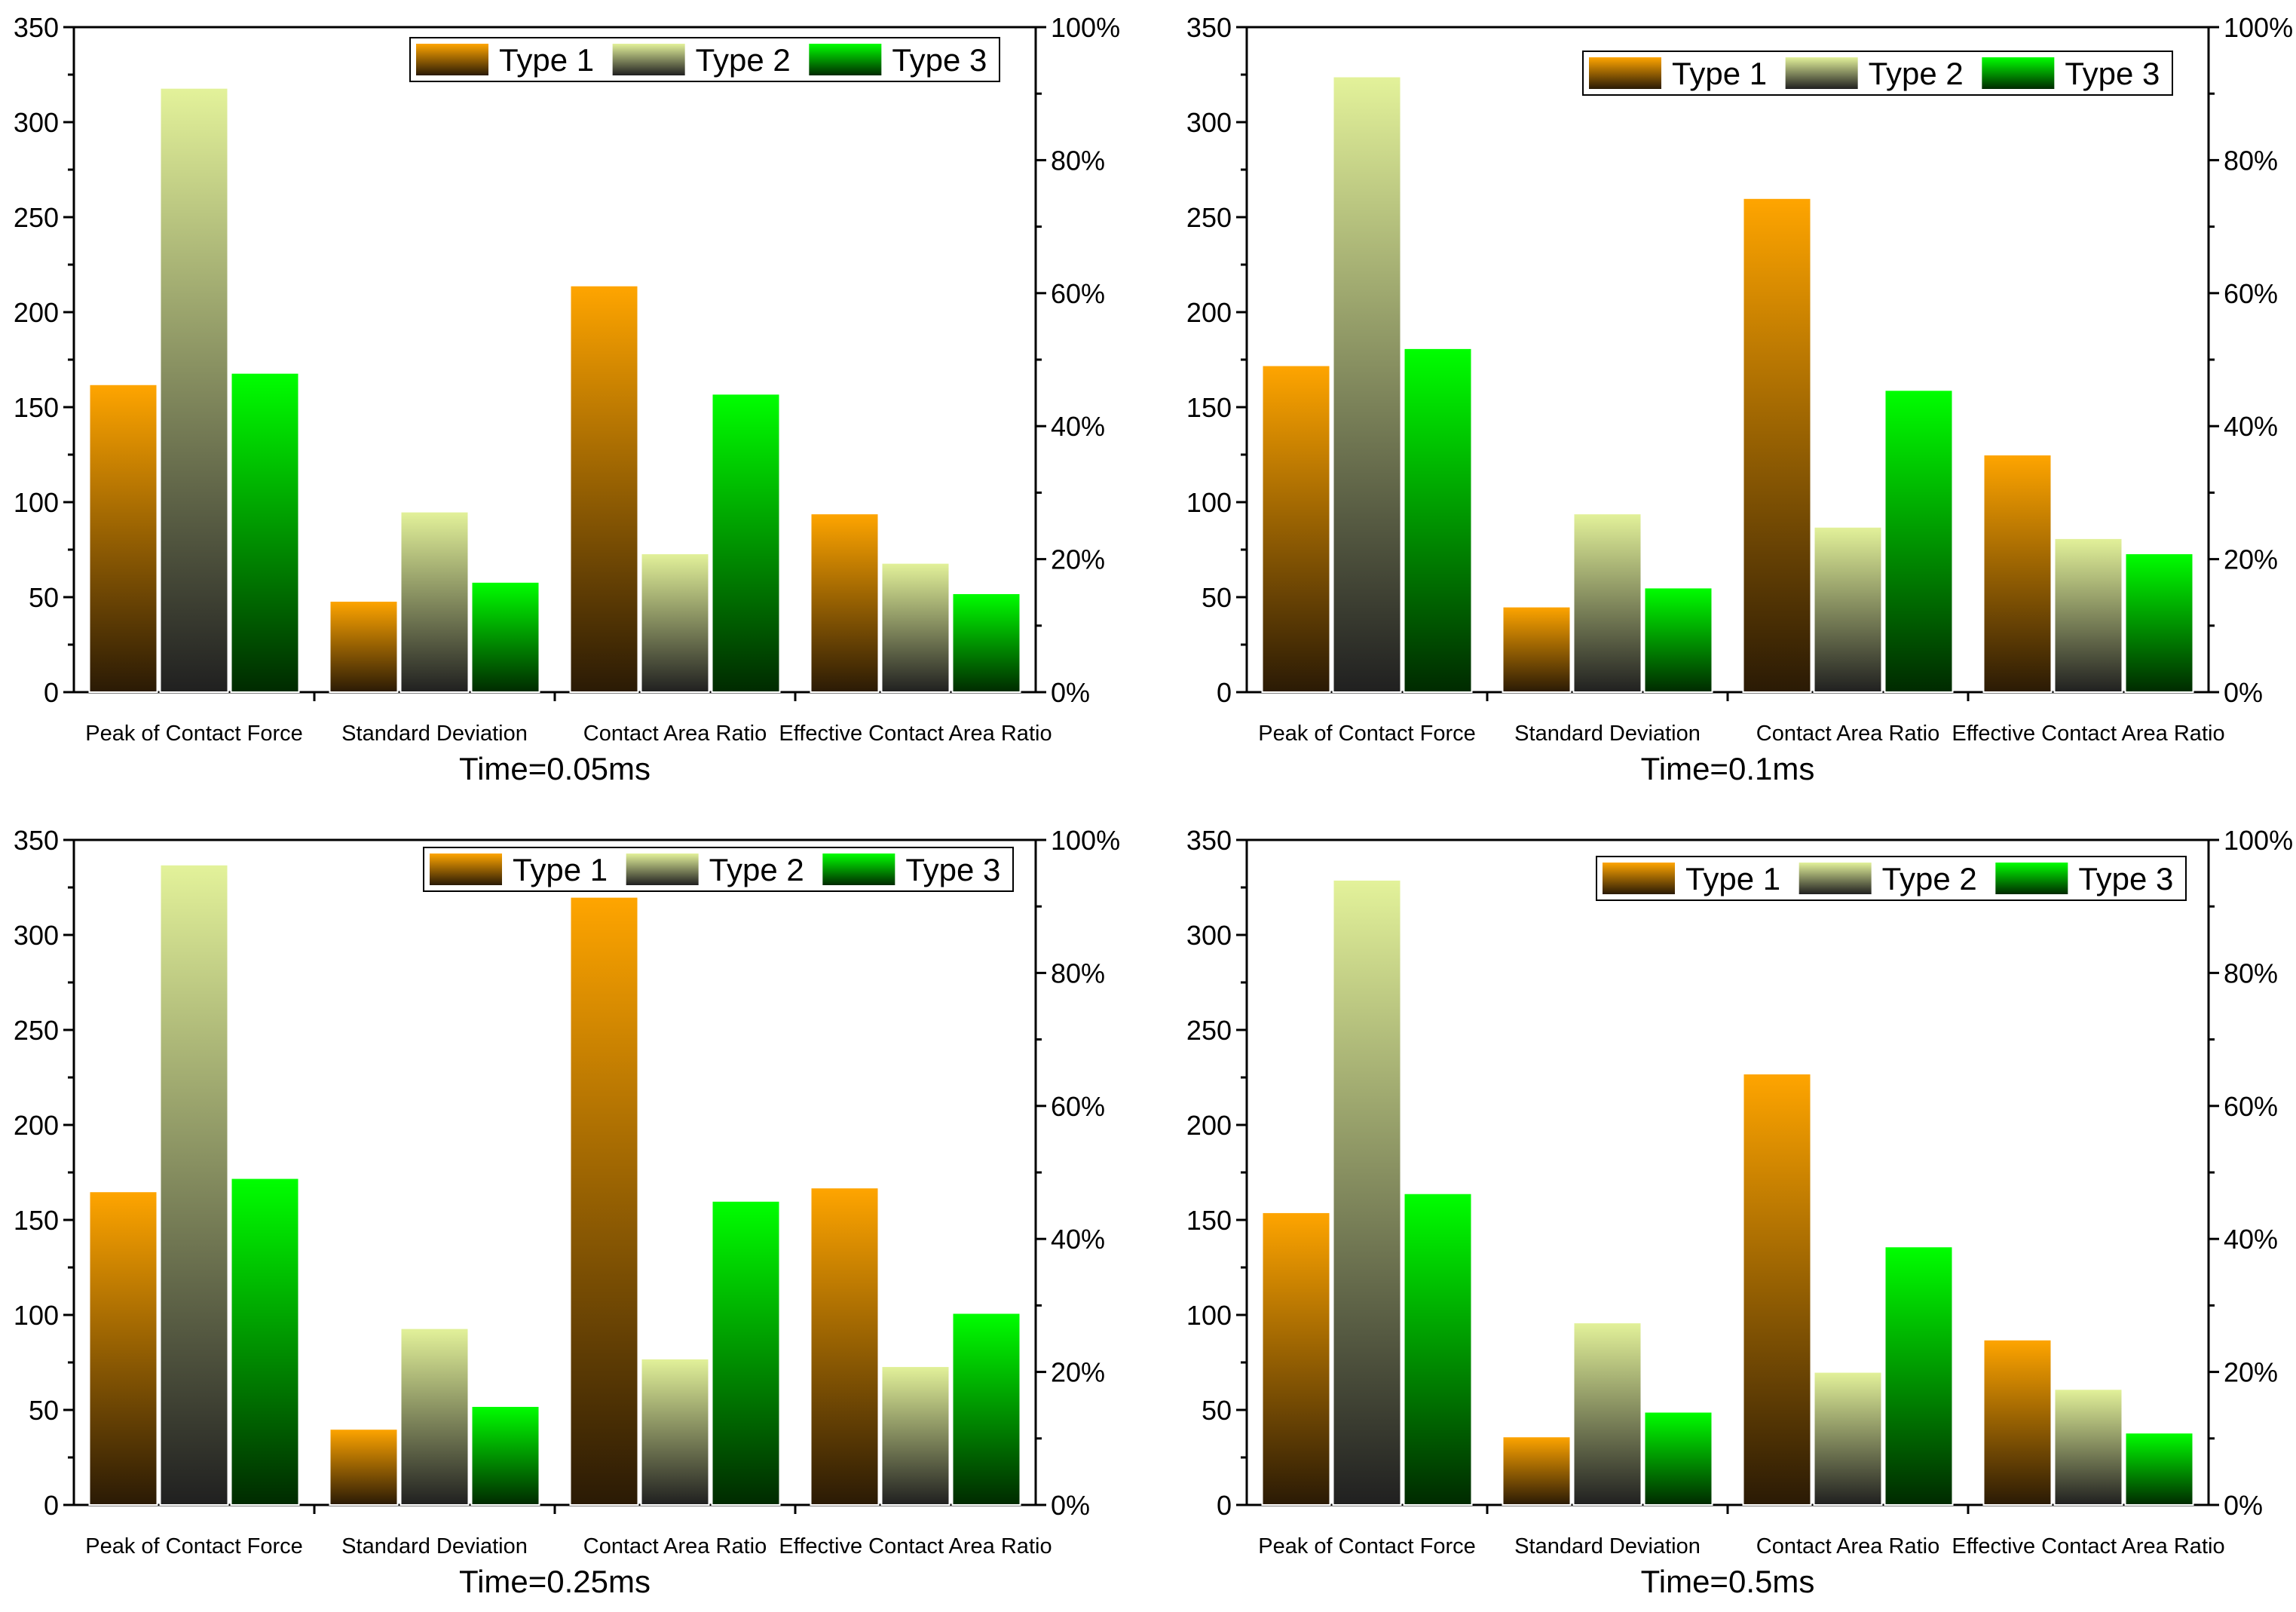 This screenshot has width=2296, height=1612. Describe the element at coordinates (1728, 768) in the screenshot. I see `x-axis-title: Time=0.1ms` at that location.